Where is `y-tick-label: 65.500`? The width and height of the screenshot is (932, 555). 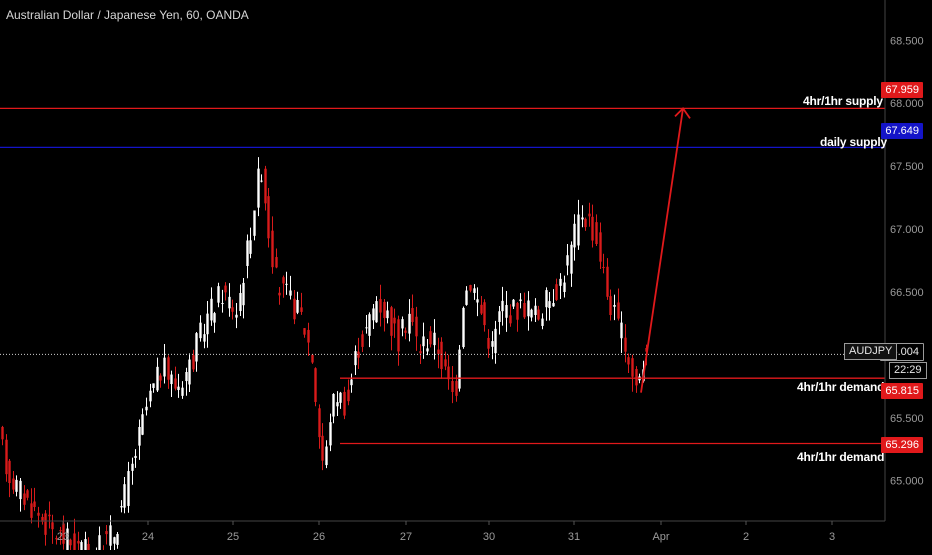 y-tick-label: 65.500 is located at coordinates (907, 419).